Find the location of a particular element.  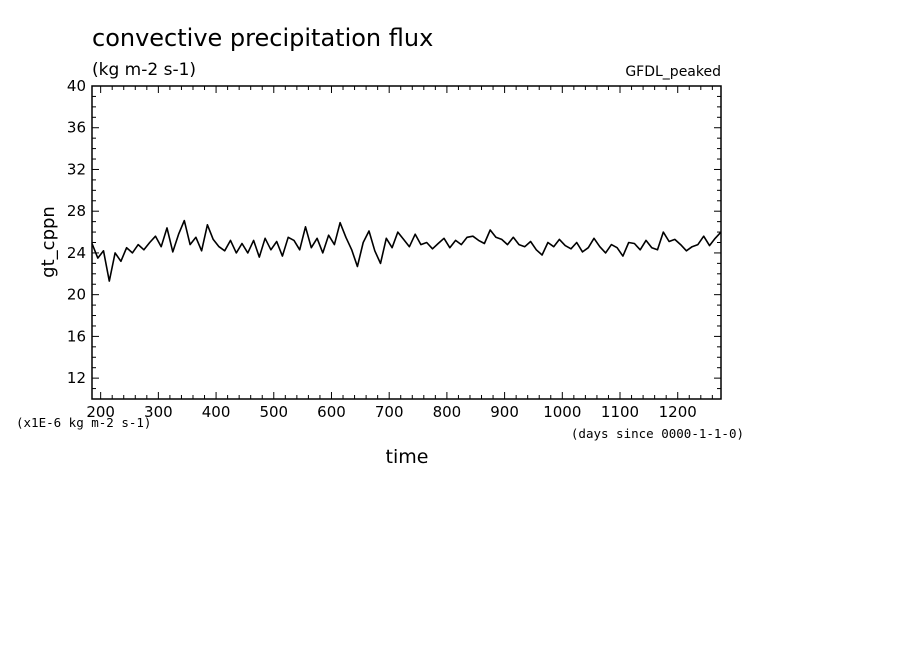

x-tick-label: 1200 is located at coordinates (678, 412).